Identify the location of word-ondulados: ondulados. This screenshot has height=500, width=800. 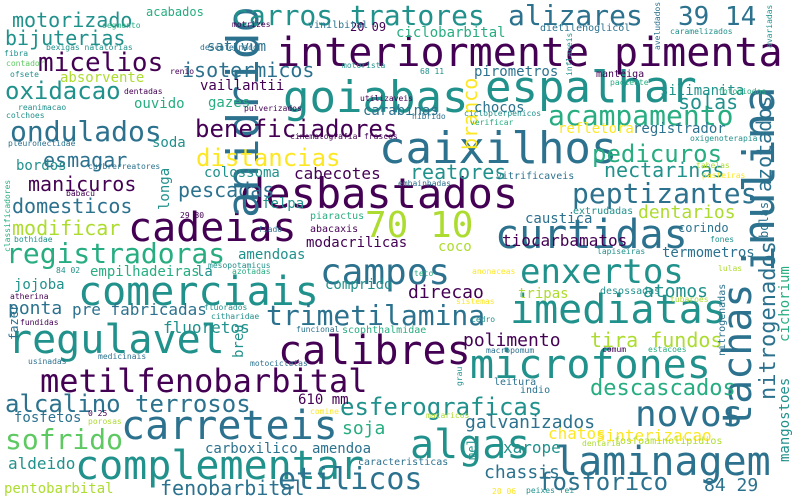
(86, 131).